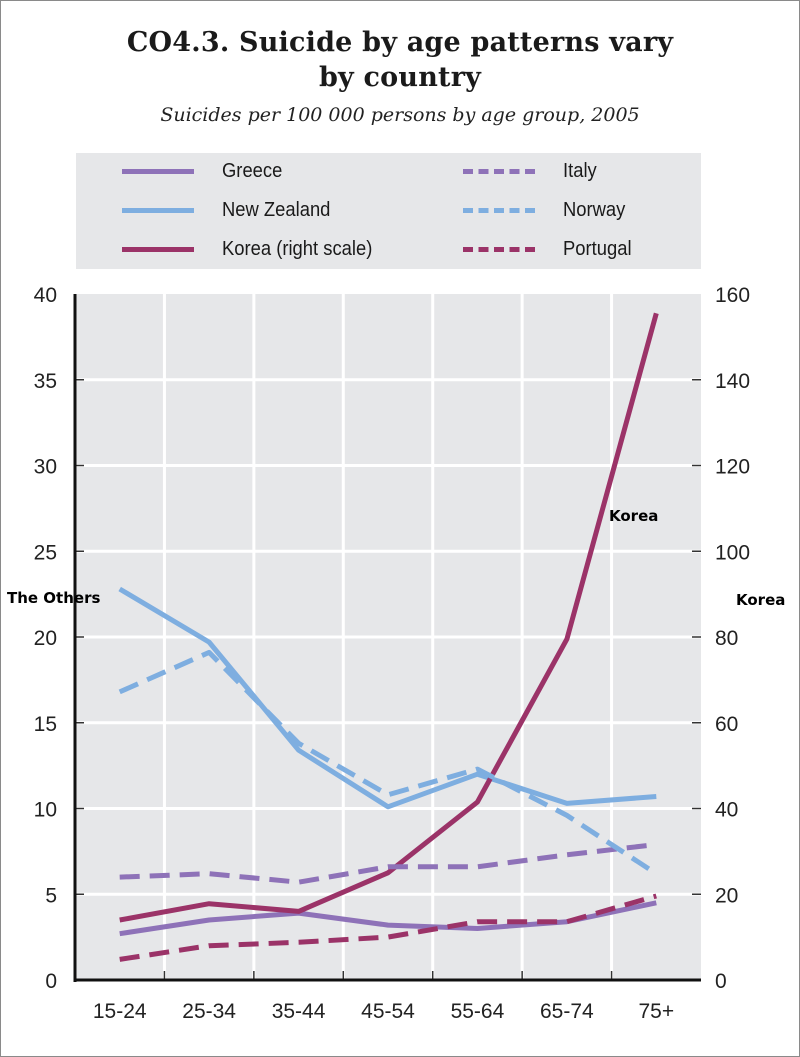  Describe the element at coordinates (252, 170) in the screenshot. I see `legend-label: Greece` at that location.